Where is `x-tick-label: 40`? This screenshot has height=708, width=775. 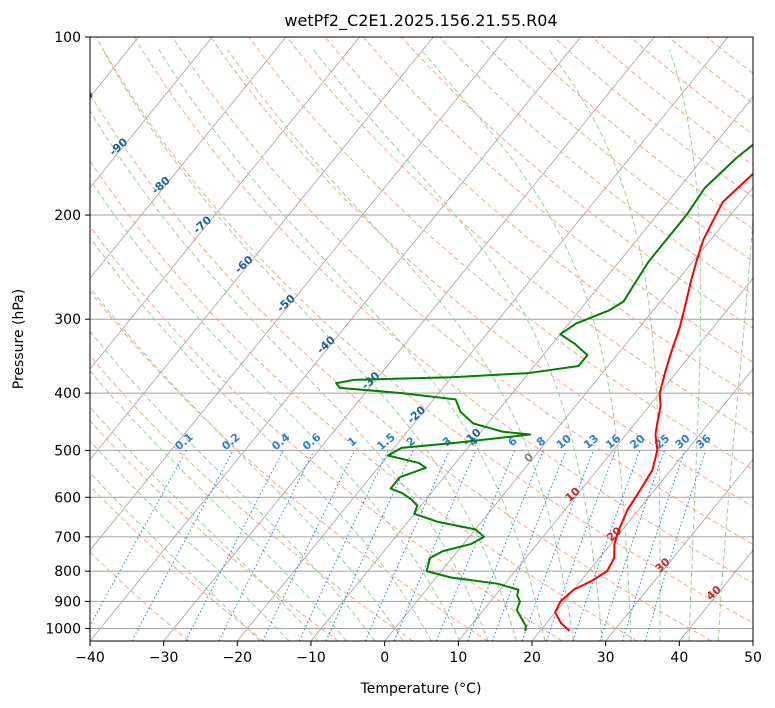 x-tick-label: 40 is located at coordinates (679, 658).